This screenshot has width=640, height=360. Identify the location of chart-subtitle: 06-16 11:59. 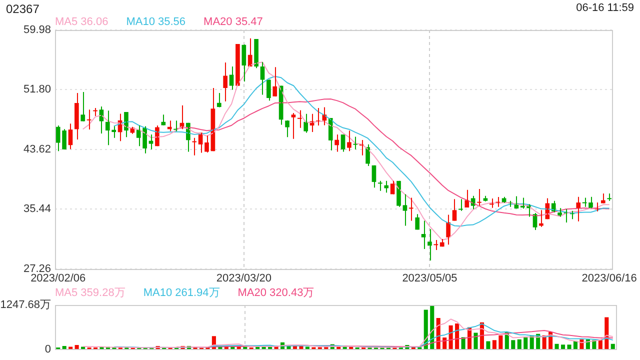
(605, 8).